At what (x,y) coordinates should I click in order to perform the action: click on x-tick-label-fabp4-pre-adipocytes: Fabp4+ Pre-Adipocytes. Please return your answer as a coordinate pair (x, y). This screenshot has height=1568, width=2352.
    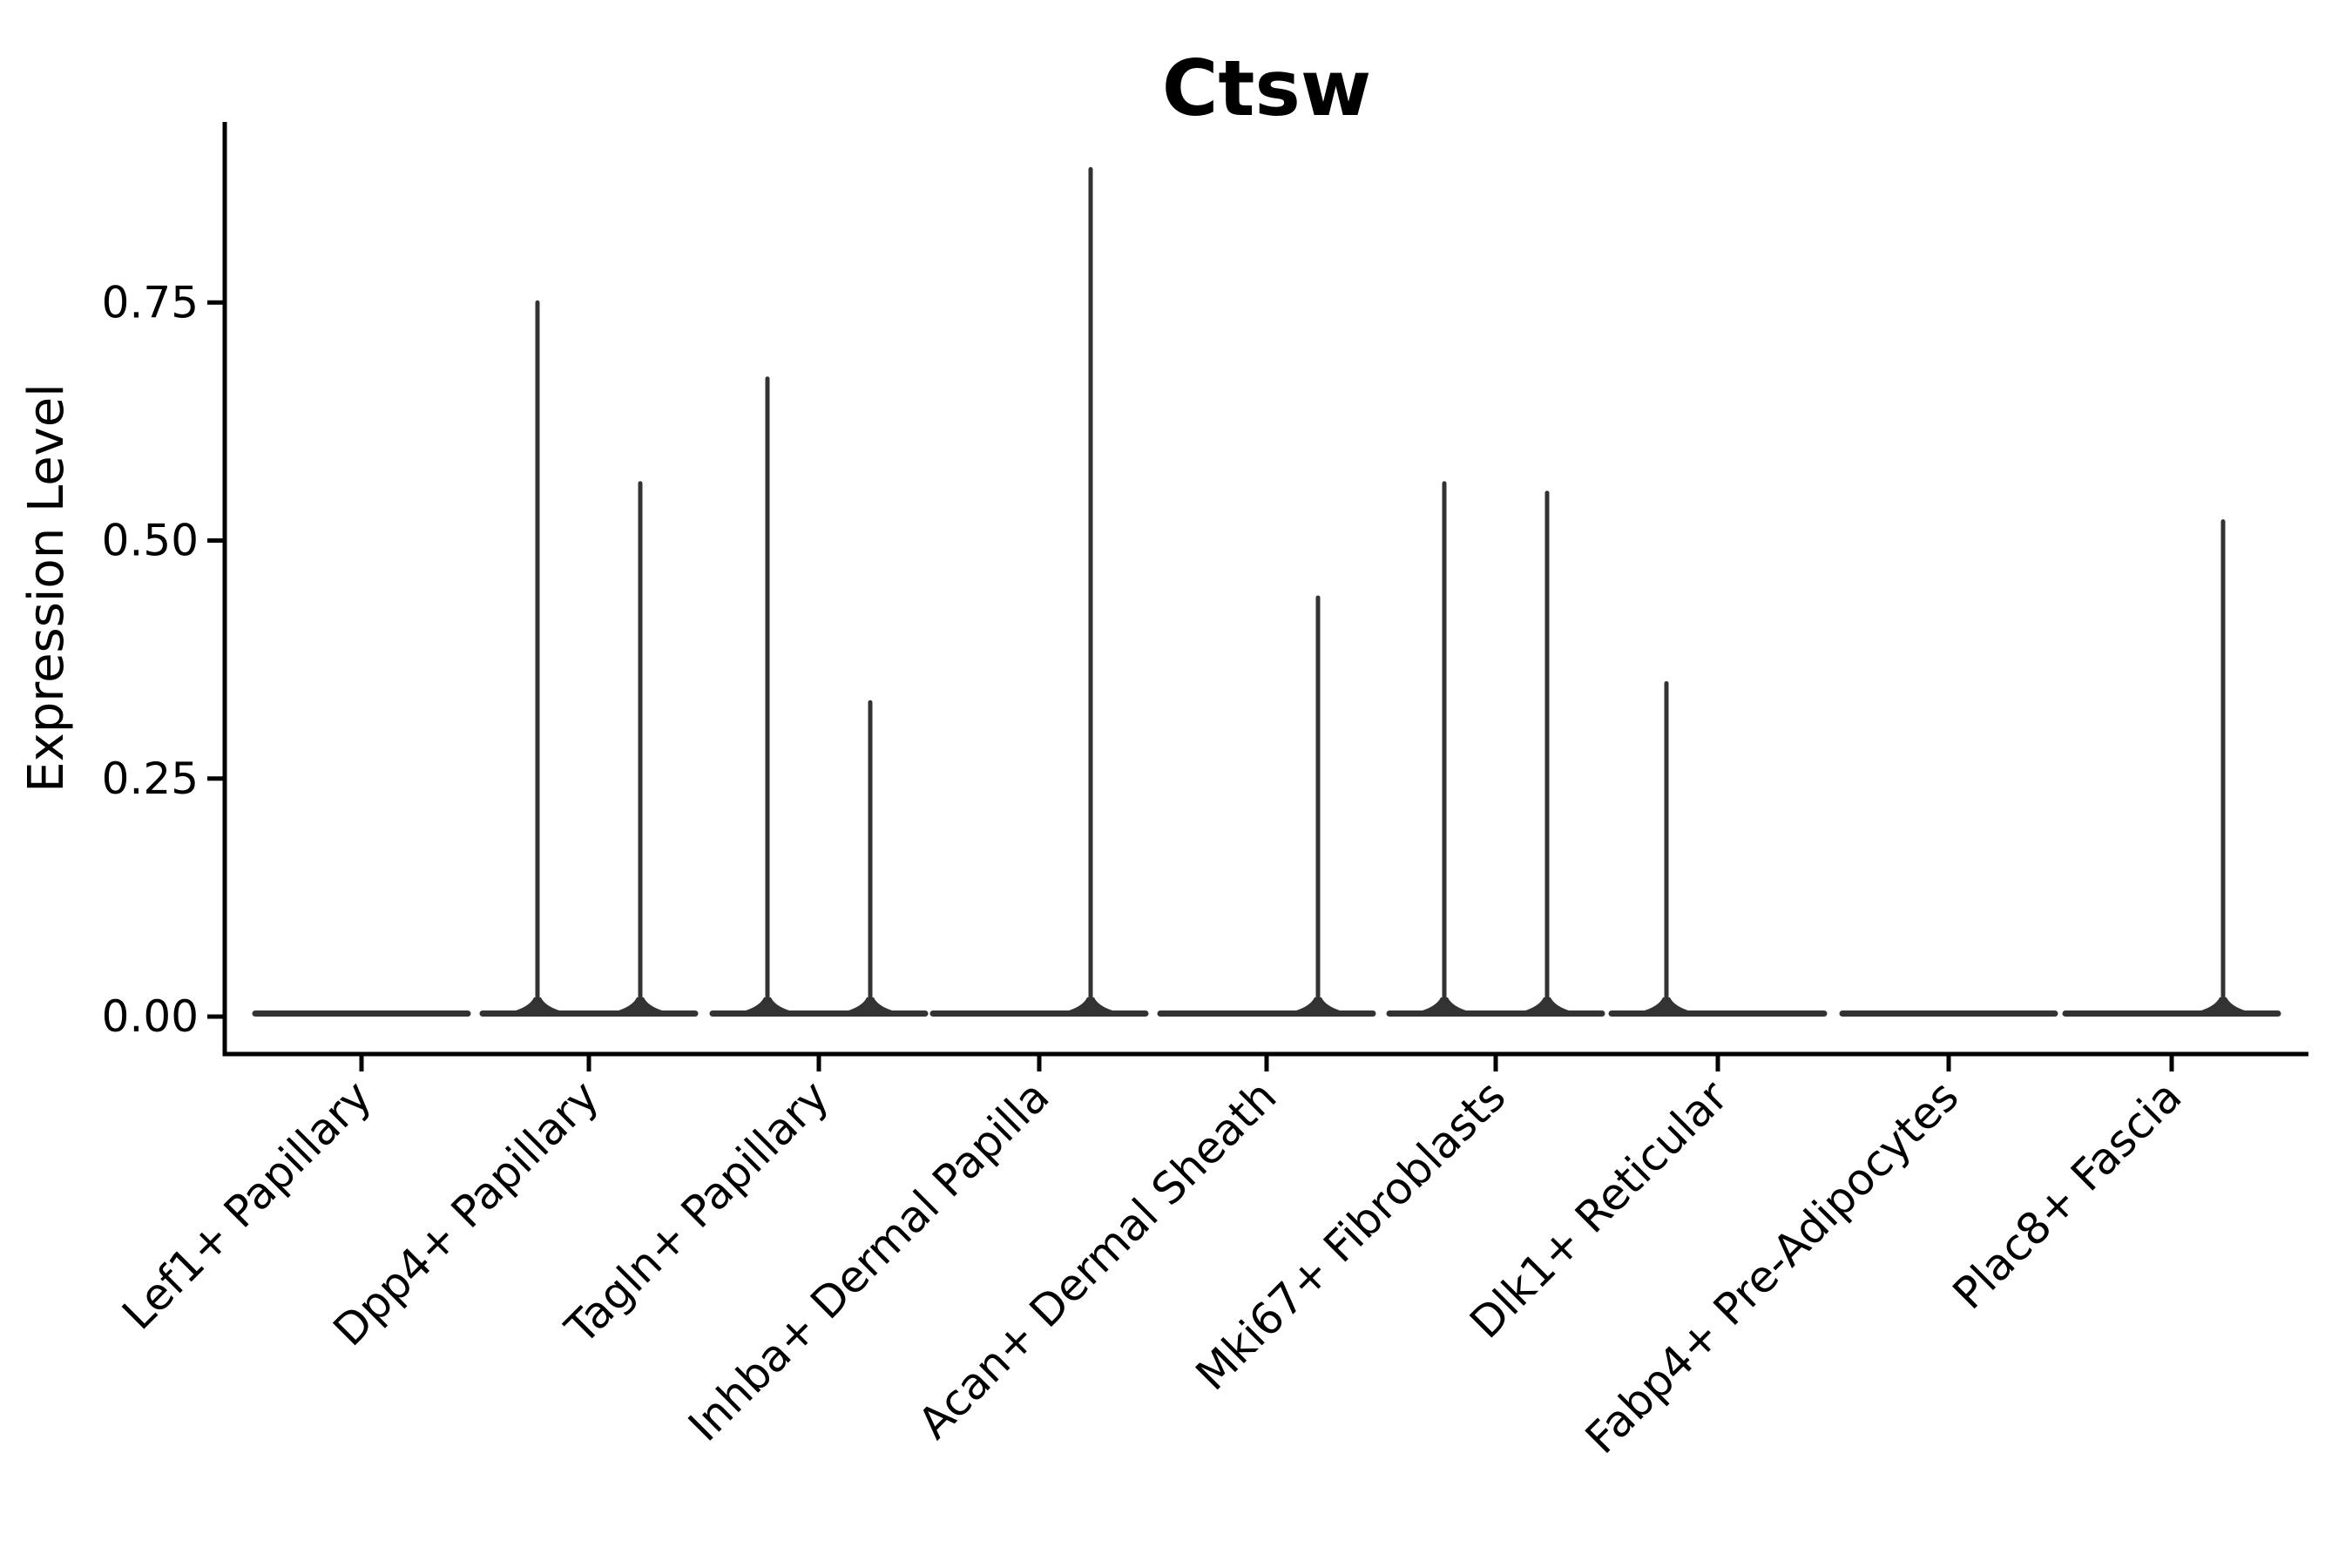
    Looking at the image, I should click on (1772, 1267).